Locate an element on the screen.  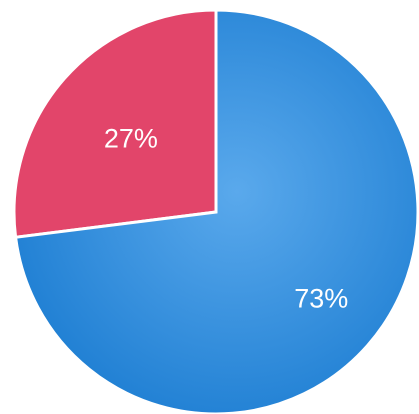
pie-slice-label-1: 27% is located at coordinates (131, 139).